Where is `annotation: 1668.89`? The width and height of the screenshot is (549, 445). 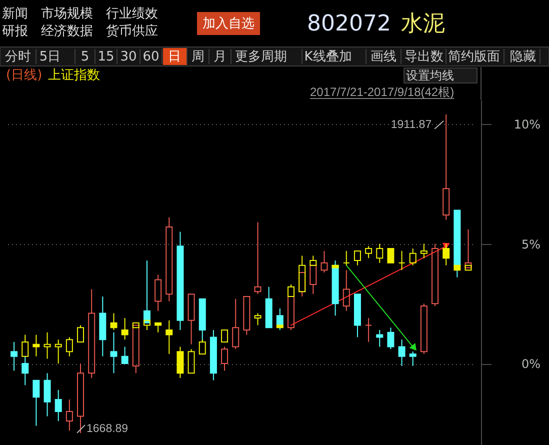 annotation: 1668.89 is located at coordinates (107, 429).